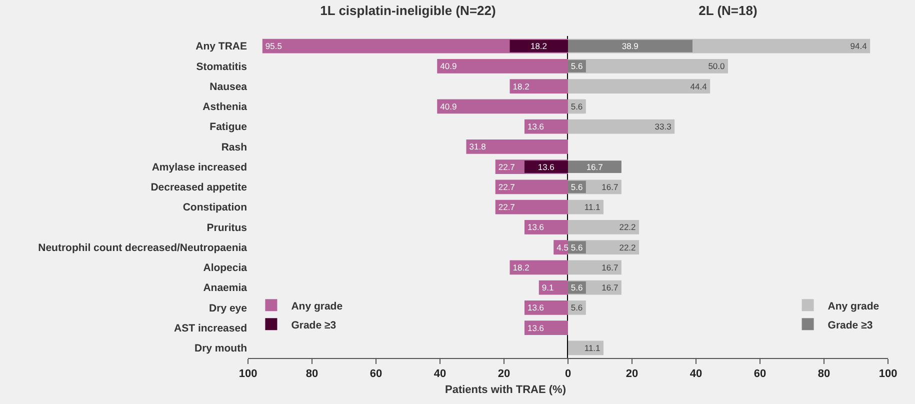 The image size is (915, 404). What do you see at coordinates (221, 46) in the screenshot?
I see `y-tick-label: Any TRAE` at bounding box center [221, 46].